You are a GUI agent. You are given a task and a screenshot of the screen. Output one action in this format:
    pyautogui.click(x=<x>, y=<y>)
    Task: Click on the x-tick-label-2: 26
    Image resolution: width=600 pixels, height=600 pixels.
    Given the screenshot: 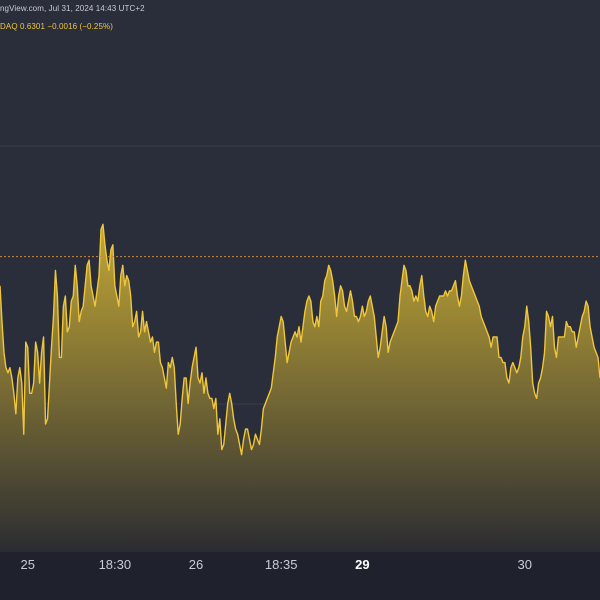 What is the action you would take?
    pyautogui.click(x=196, y=564)
    